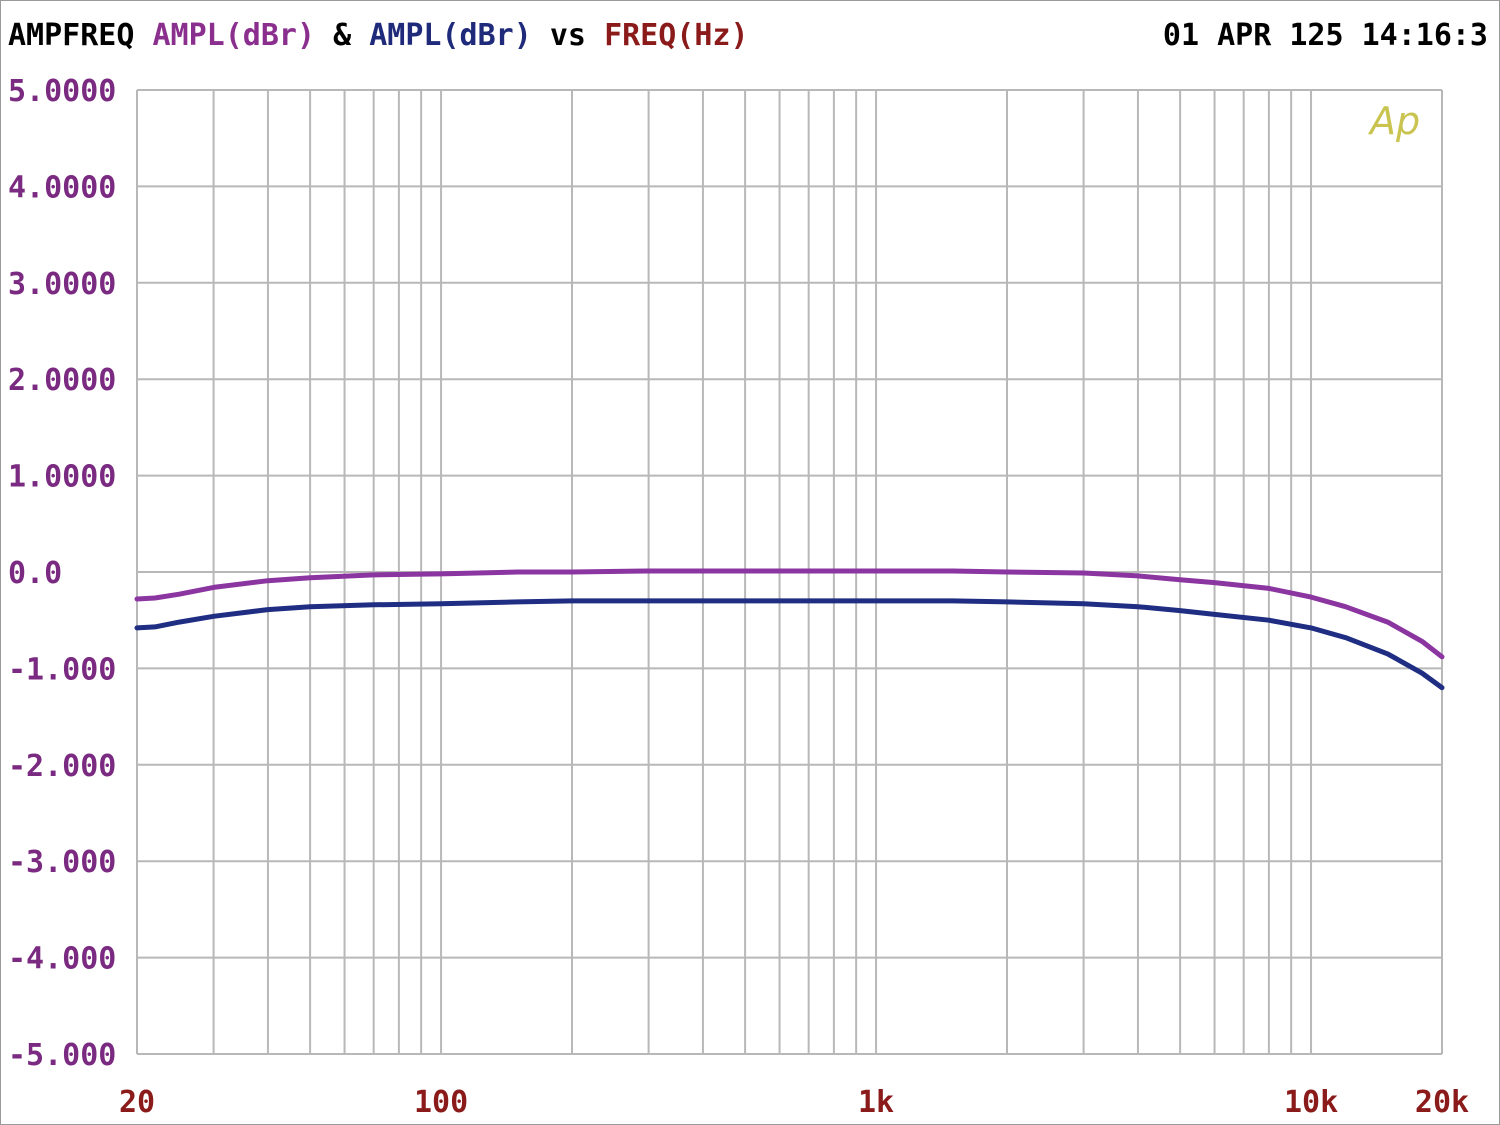 Image resolution: width=1500 pixels, height=1125 pixels. Describe the element at coordinates (1325, 35) in the screenshot. I see `header-timestamp: 01 APR 125 14:16:3` at that location.